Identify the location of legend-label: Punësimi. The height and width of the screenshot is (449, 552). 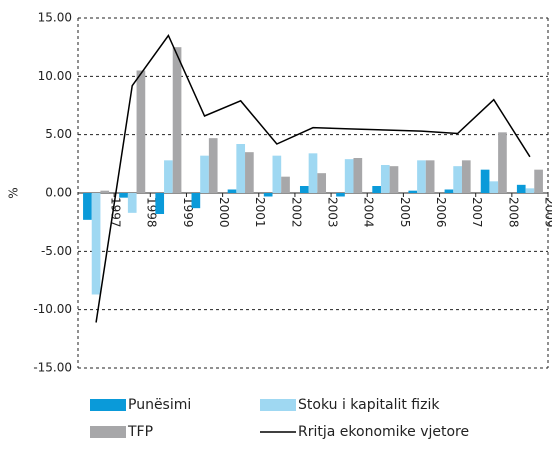
(159, 405).